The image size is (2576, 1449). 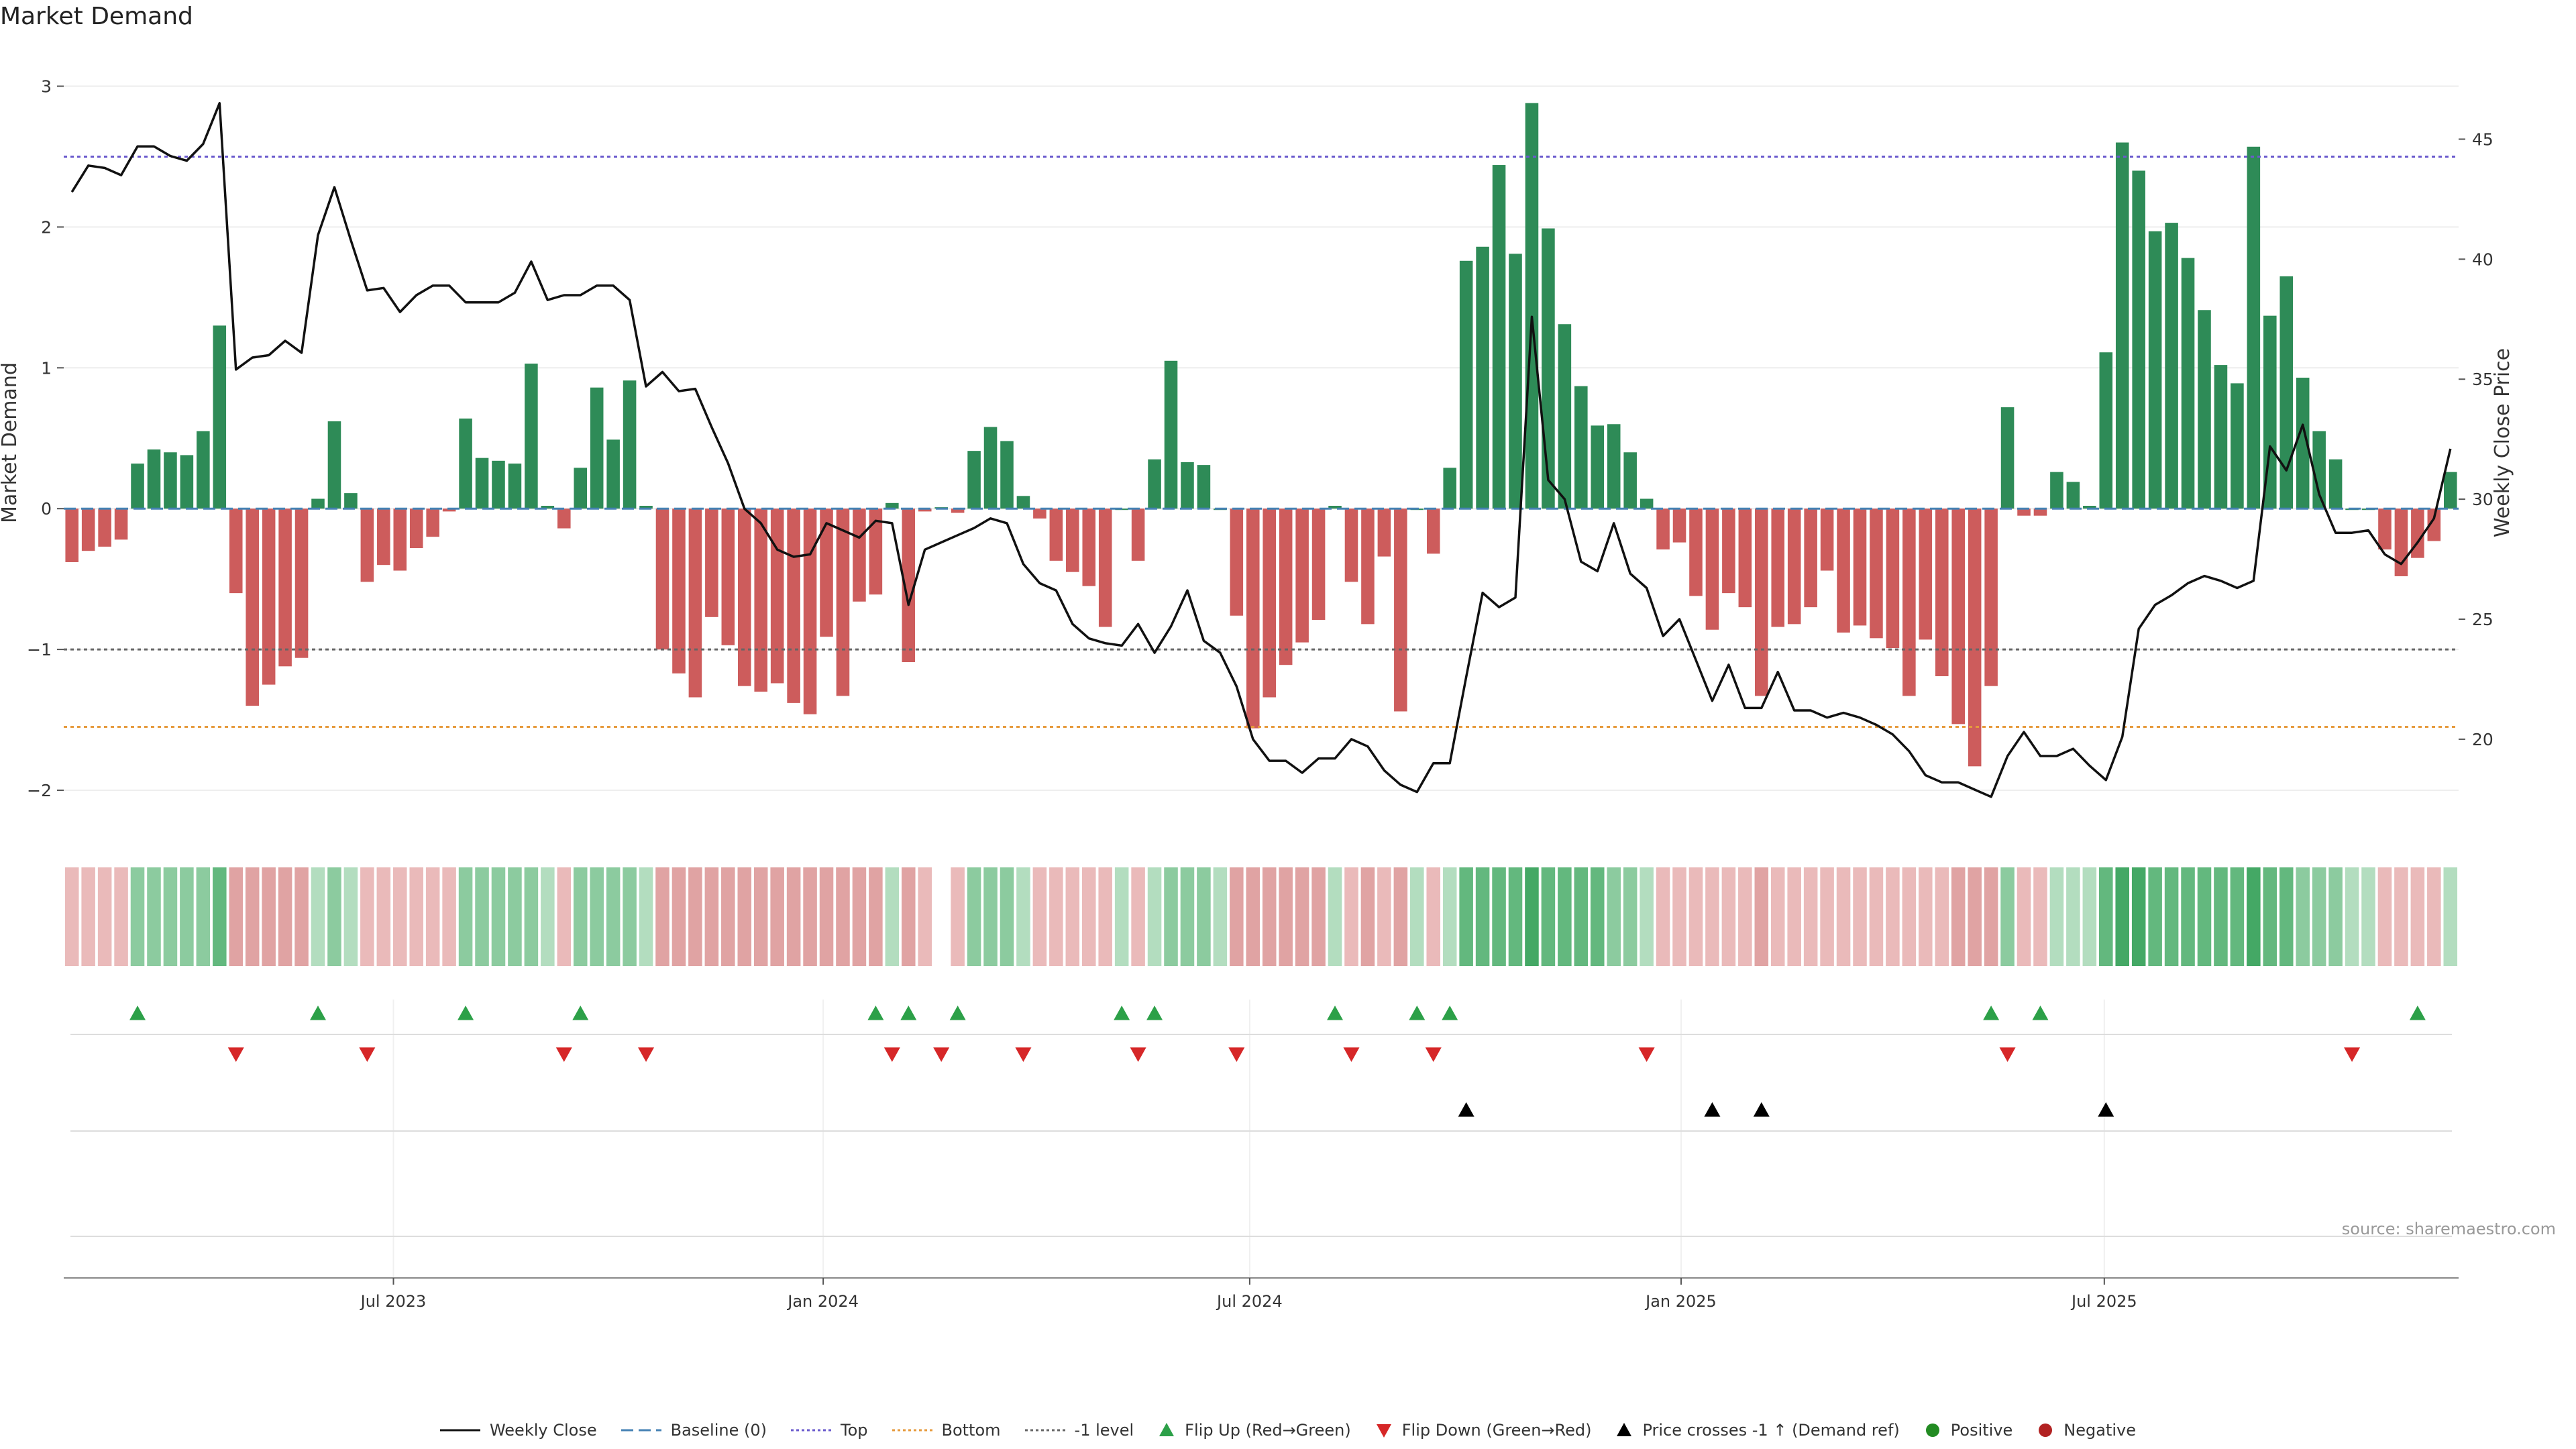 I want to click on flip-up-marker, so click(x=957, y=1013).